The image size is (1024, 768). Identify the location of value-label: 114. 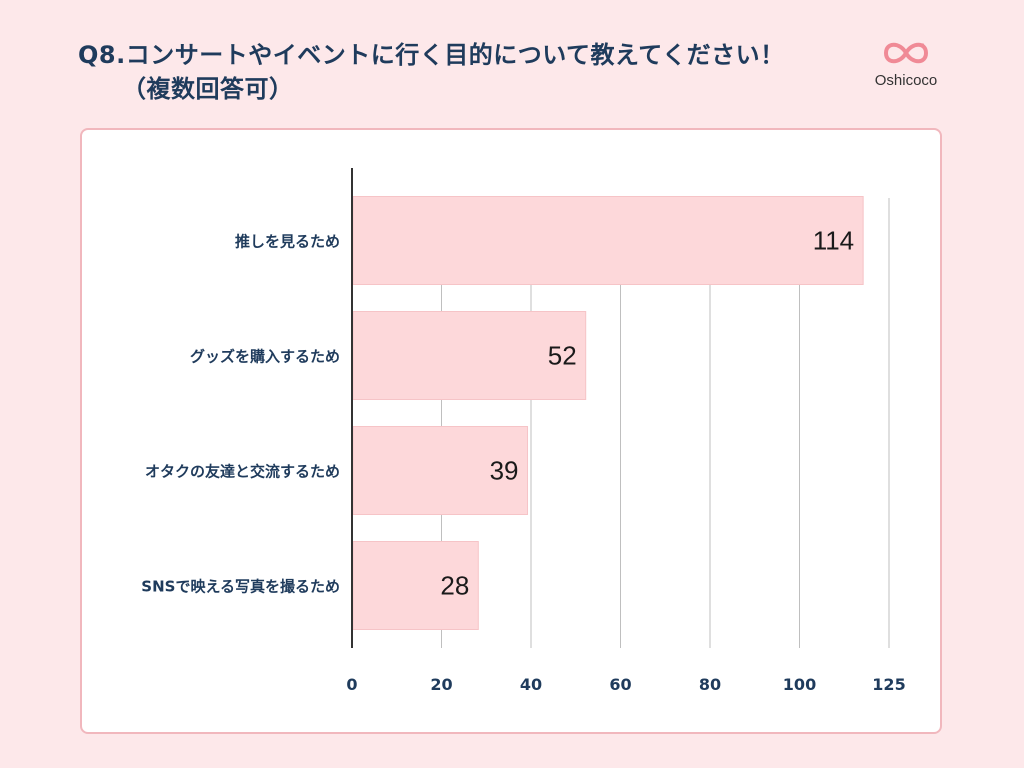
(833, 241).